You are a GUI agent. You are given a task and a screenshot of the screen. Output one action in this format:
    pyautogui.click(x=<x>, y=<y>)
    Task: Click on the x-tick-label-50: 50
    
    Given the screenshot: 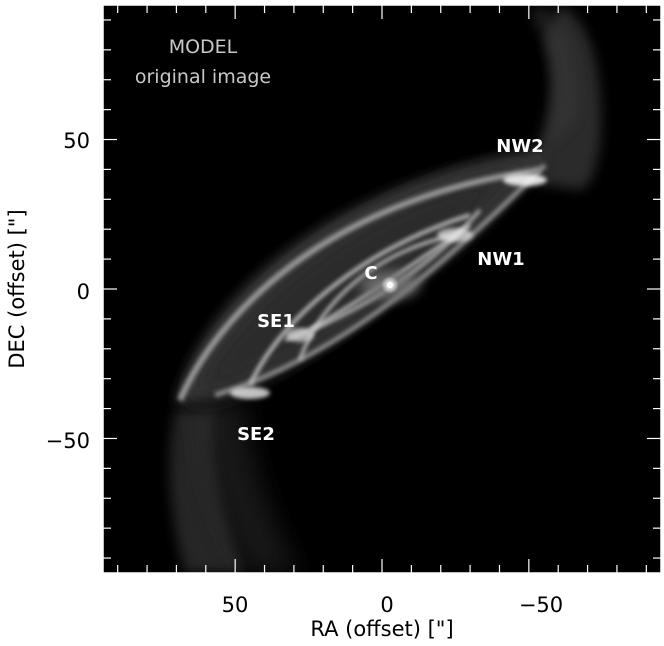 What is the action you would take?
    pyautogui.click(x=235, y=605)
    